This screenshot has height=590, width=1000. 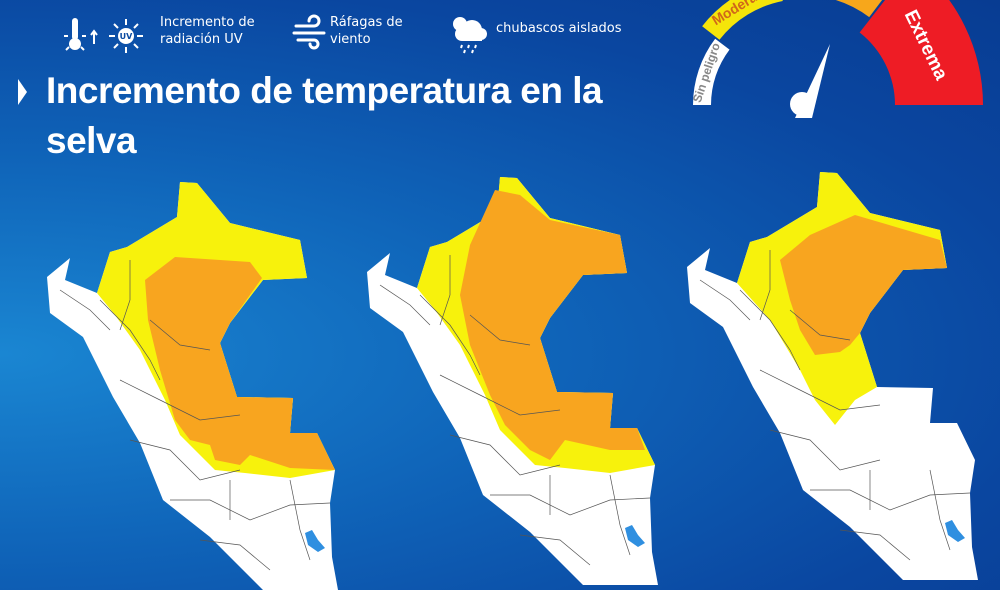 I want to click on danger-gauge: Sin peligroModeradaFuerteExtrema, so click(x=836, y=59).